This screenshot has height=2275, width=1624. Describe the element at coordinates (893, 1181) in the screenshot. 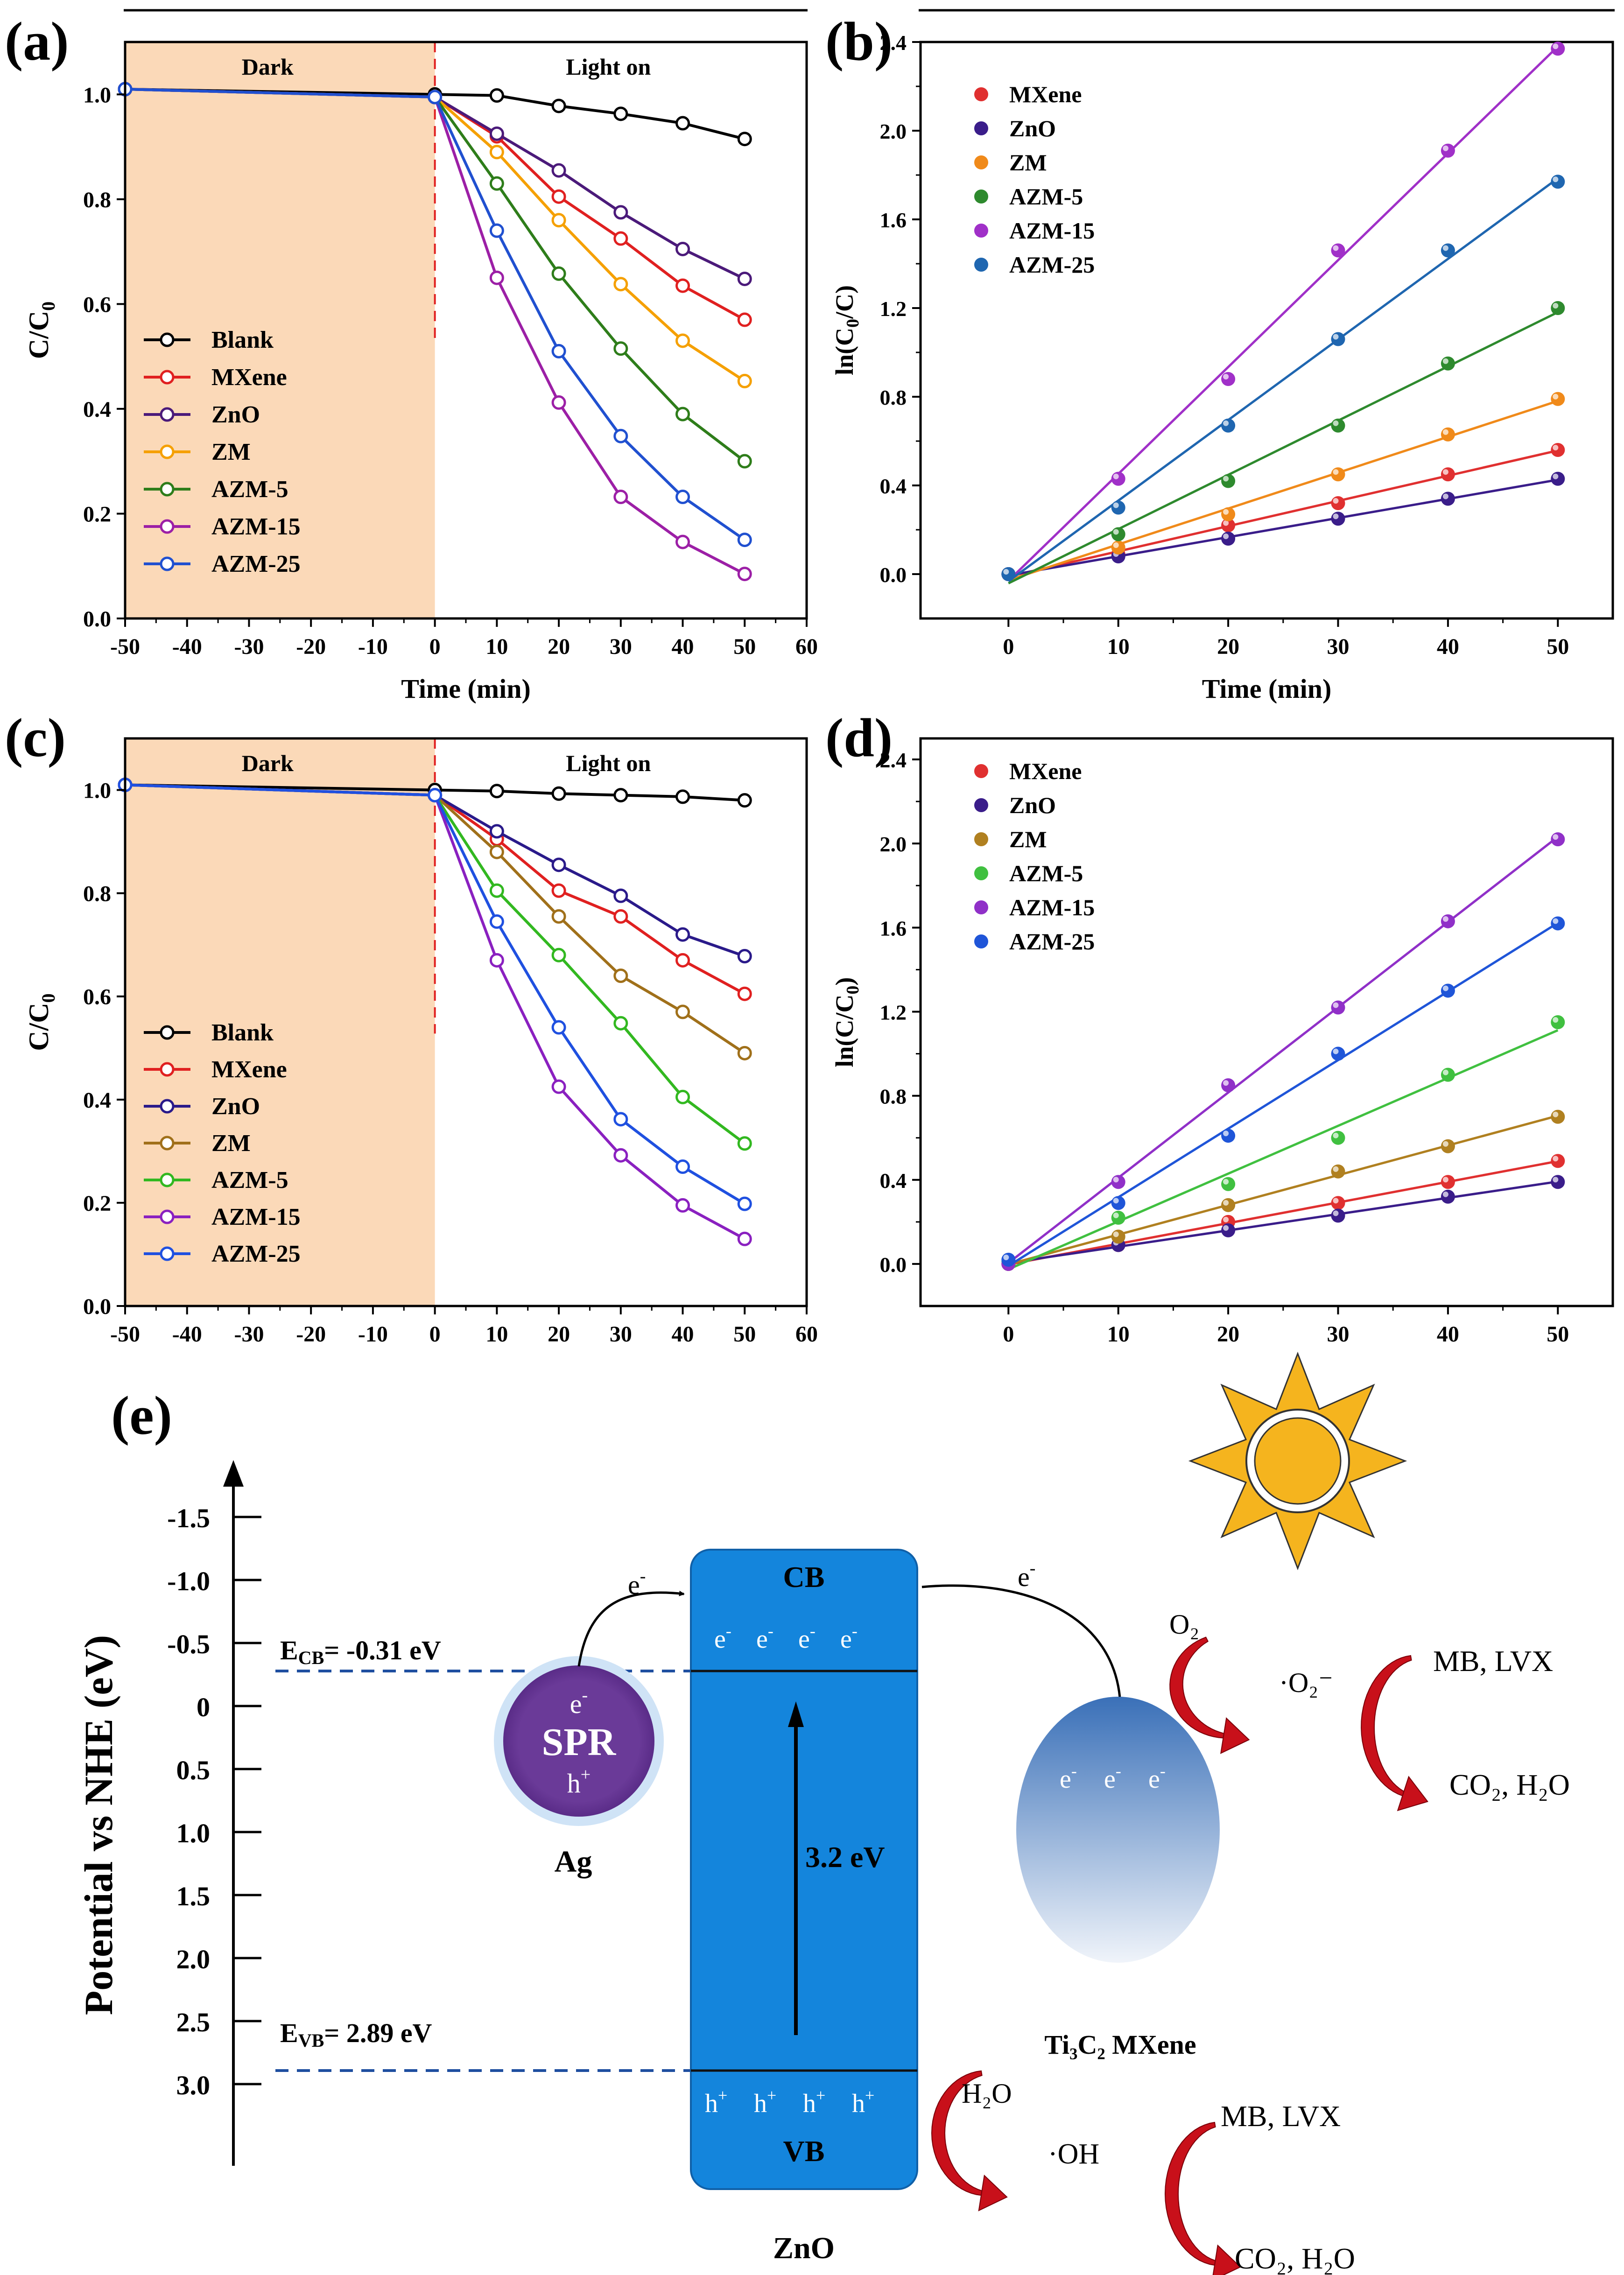

I see `y-tick-label: 0.4` at that location.